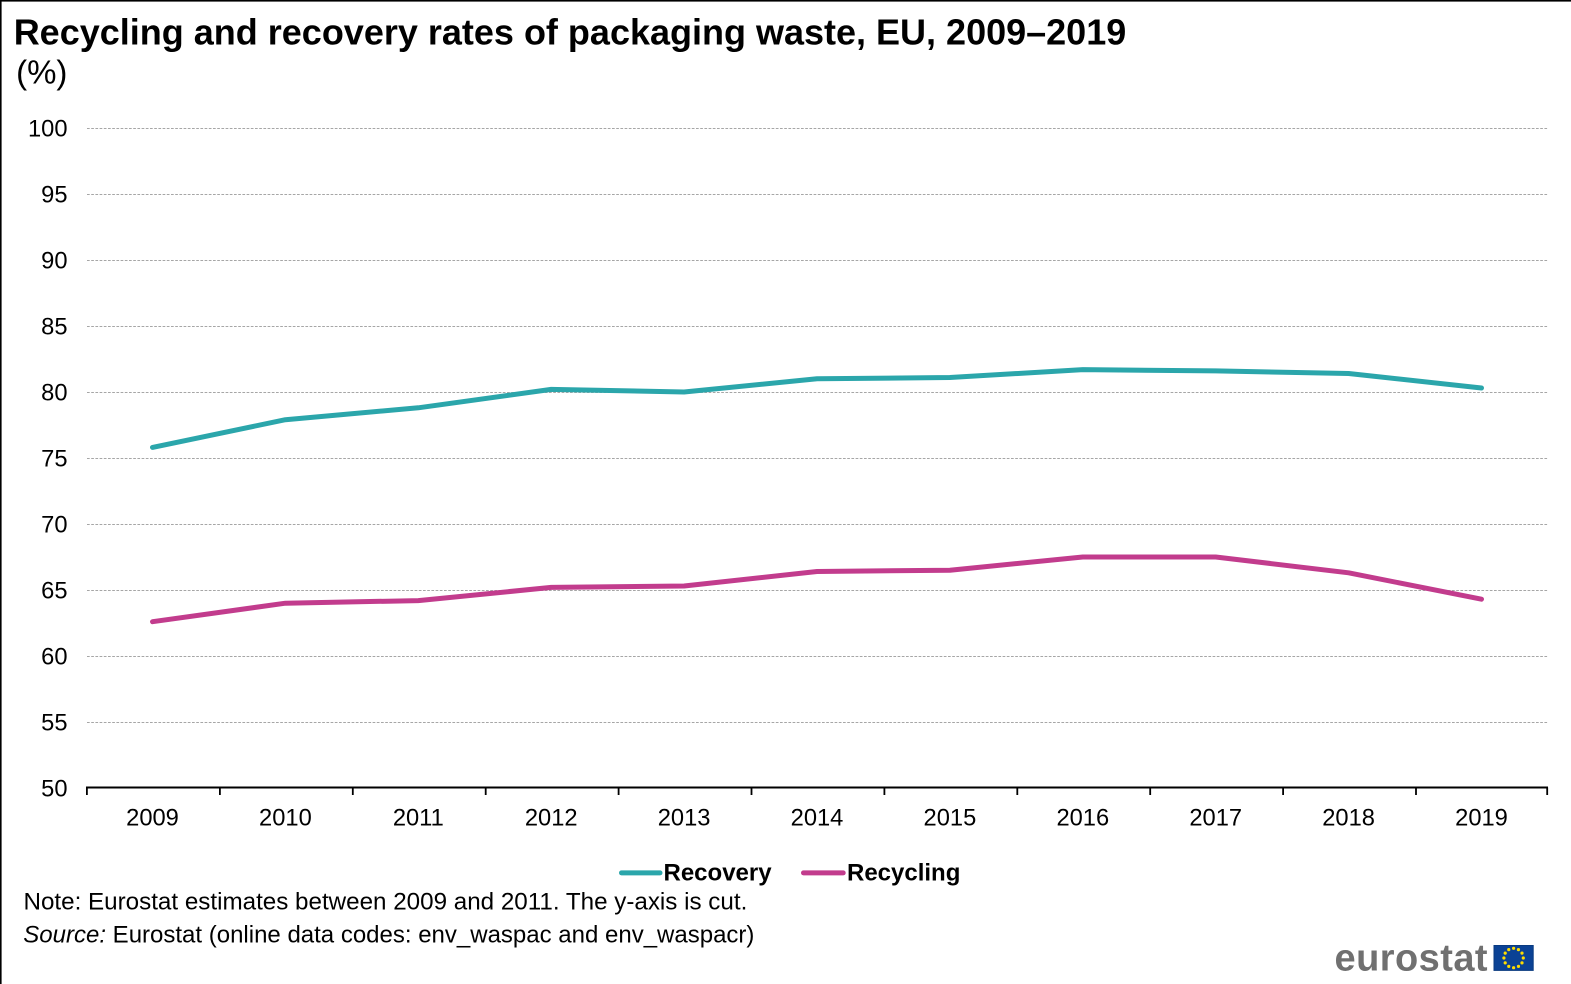 This screenshot has height=984, width=1571. Describe the element at coordinates (54, 460) in the screenshot. I see `svg-text: 75` at that location.